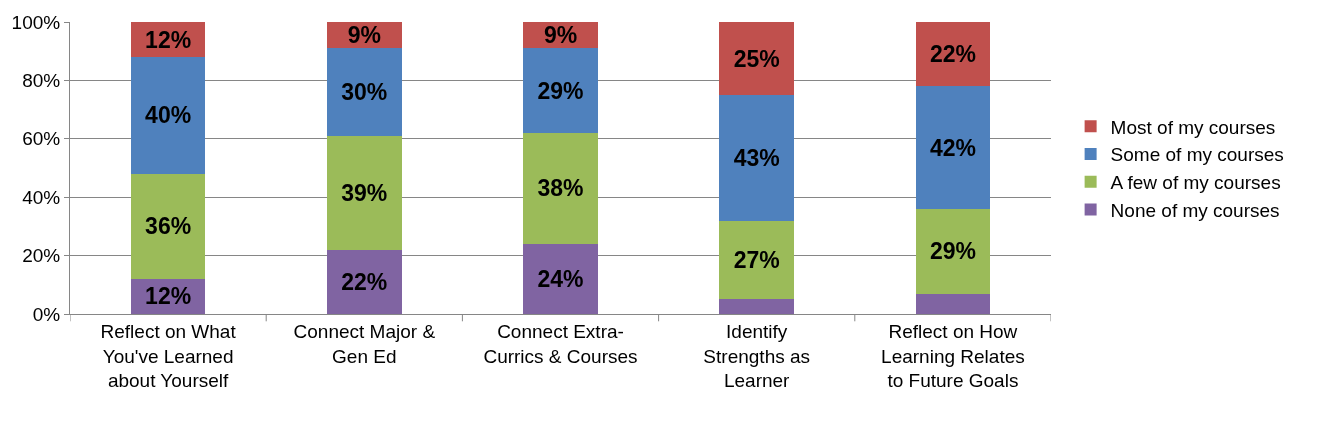 Image resolution: width=1341 pixels, height=432 pixels. I want to click on legend-label: Most of my courses, so click(1193, 127).